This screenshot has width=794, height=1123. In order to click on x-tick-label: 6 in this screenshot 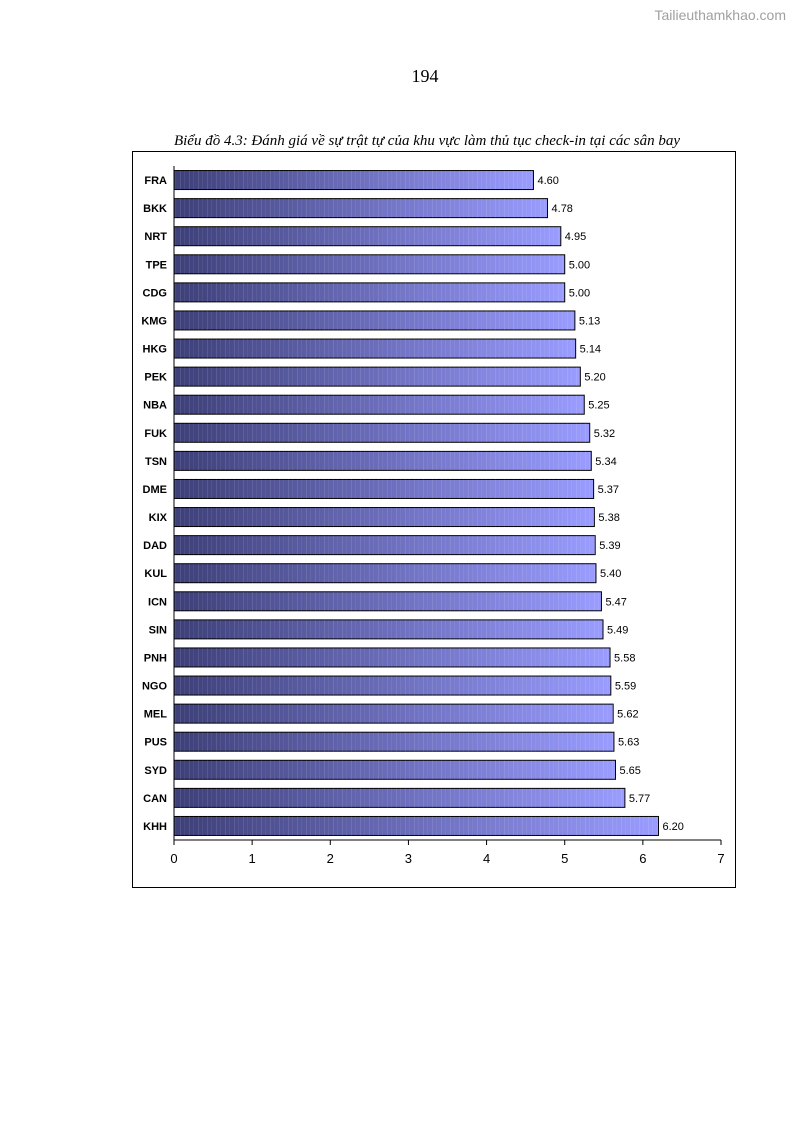, I will do `click(642, 858)`.